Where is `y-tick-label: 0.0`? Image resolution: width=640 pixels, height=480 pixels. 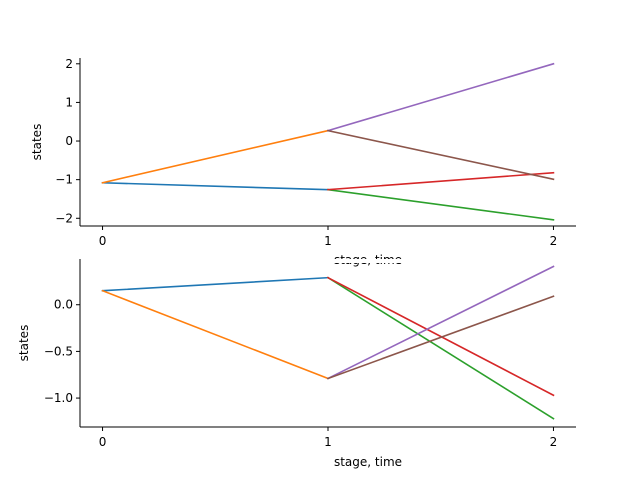
y-tick-label: 0.0 is located at coordinates (63, 305).